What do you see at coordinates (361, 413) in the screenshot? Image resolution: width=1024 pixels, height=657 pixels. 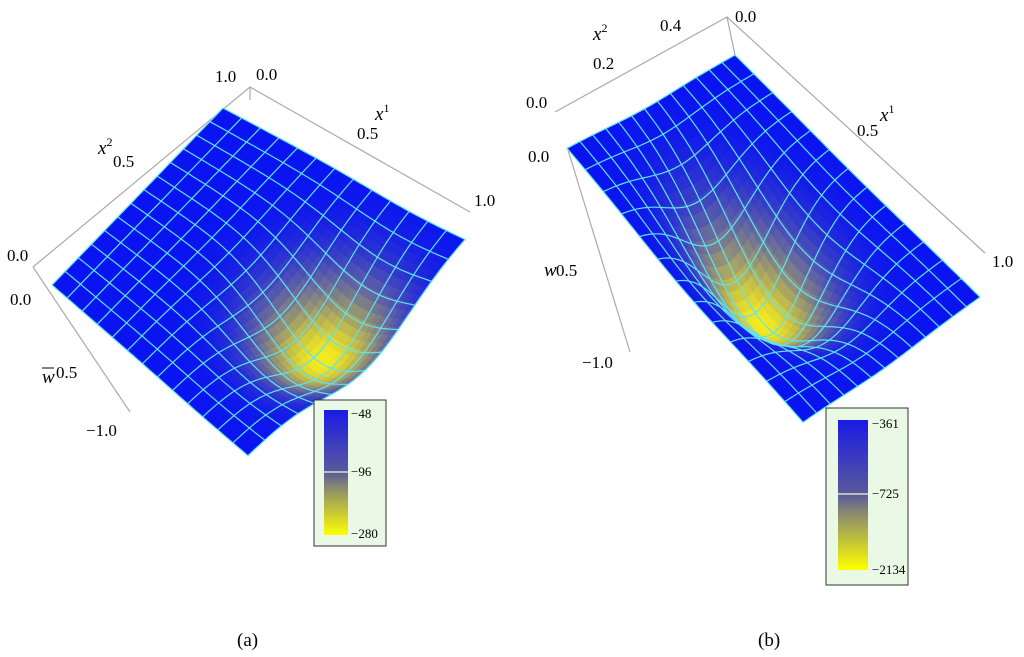 I see `panel-a-legend-tick-1: −48` at bounding box center [361, 413].